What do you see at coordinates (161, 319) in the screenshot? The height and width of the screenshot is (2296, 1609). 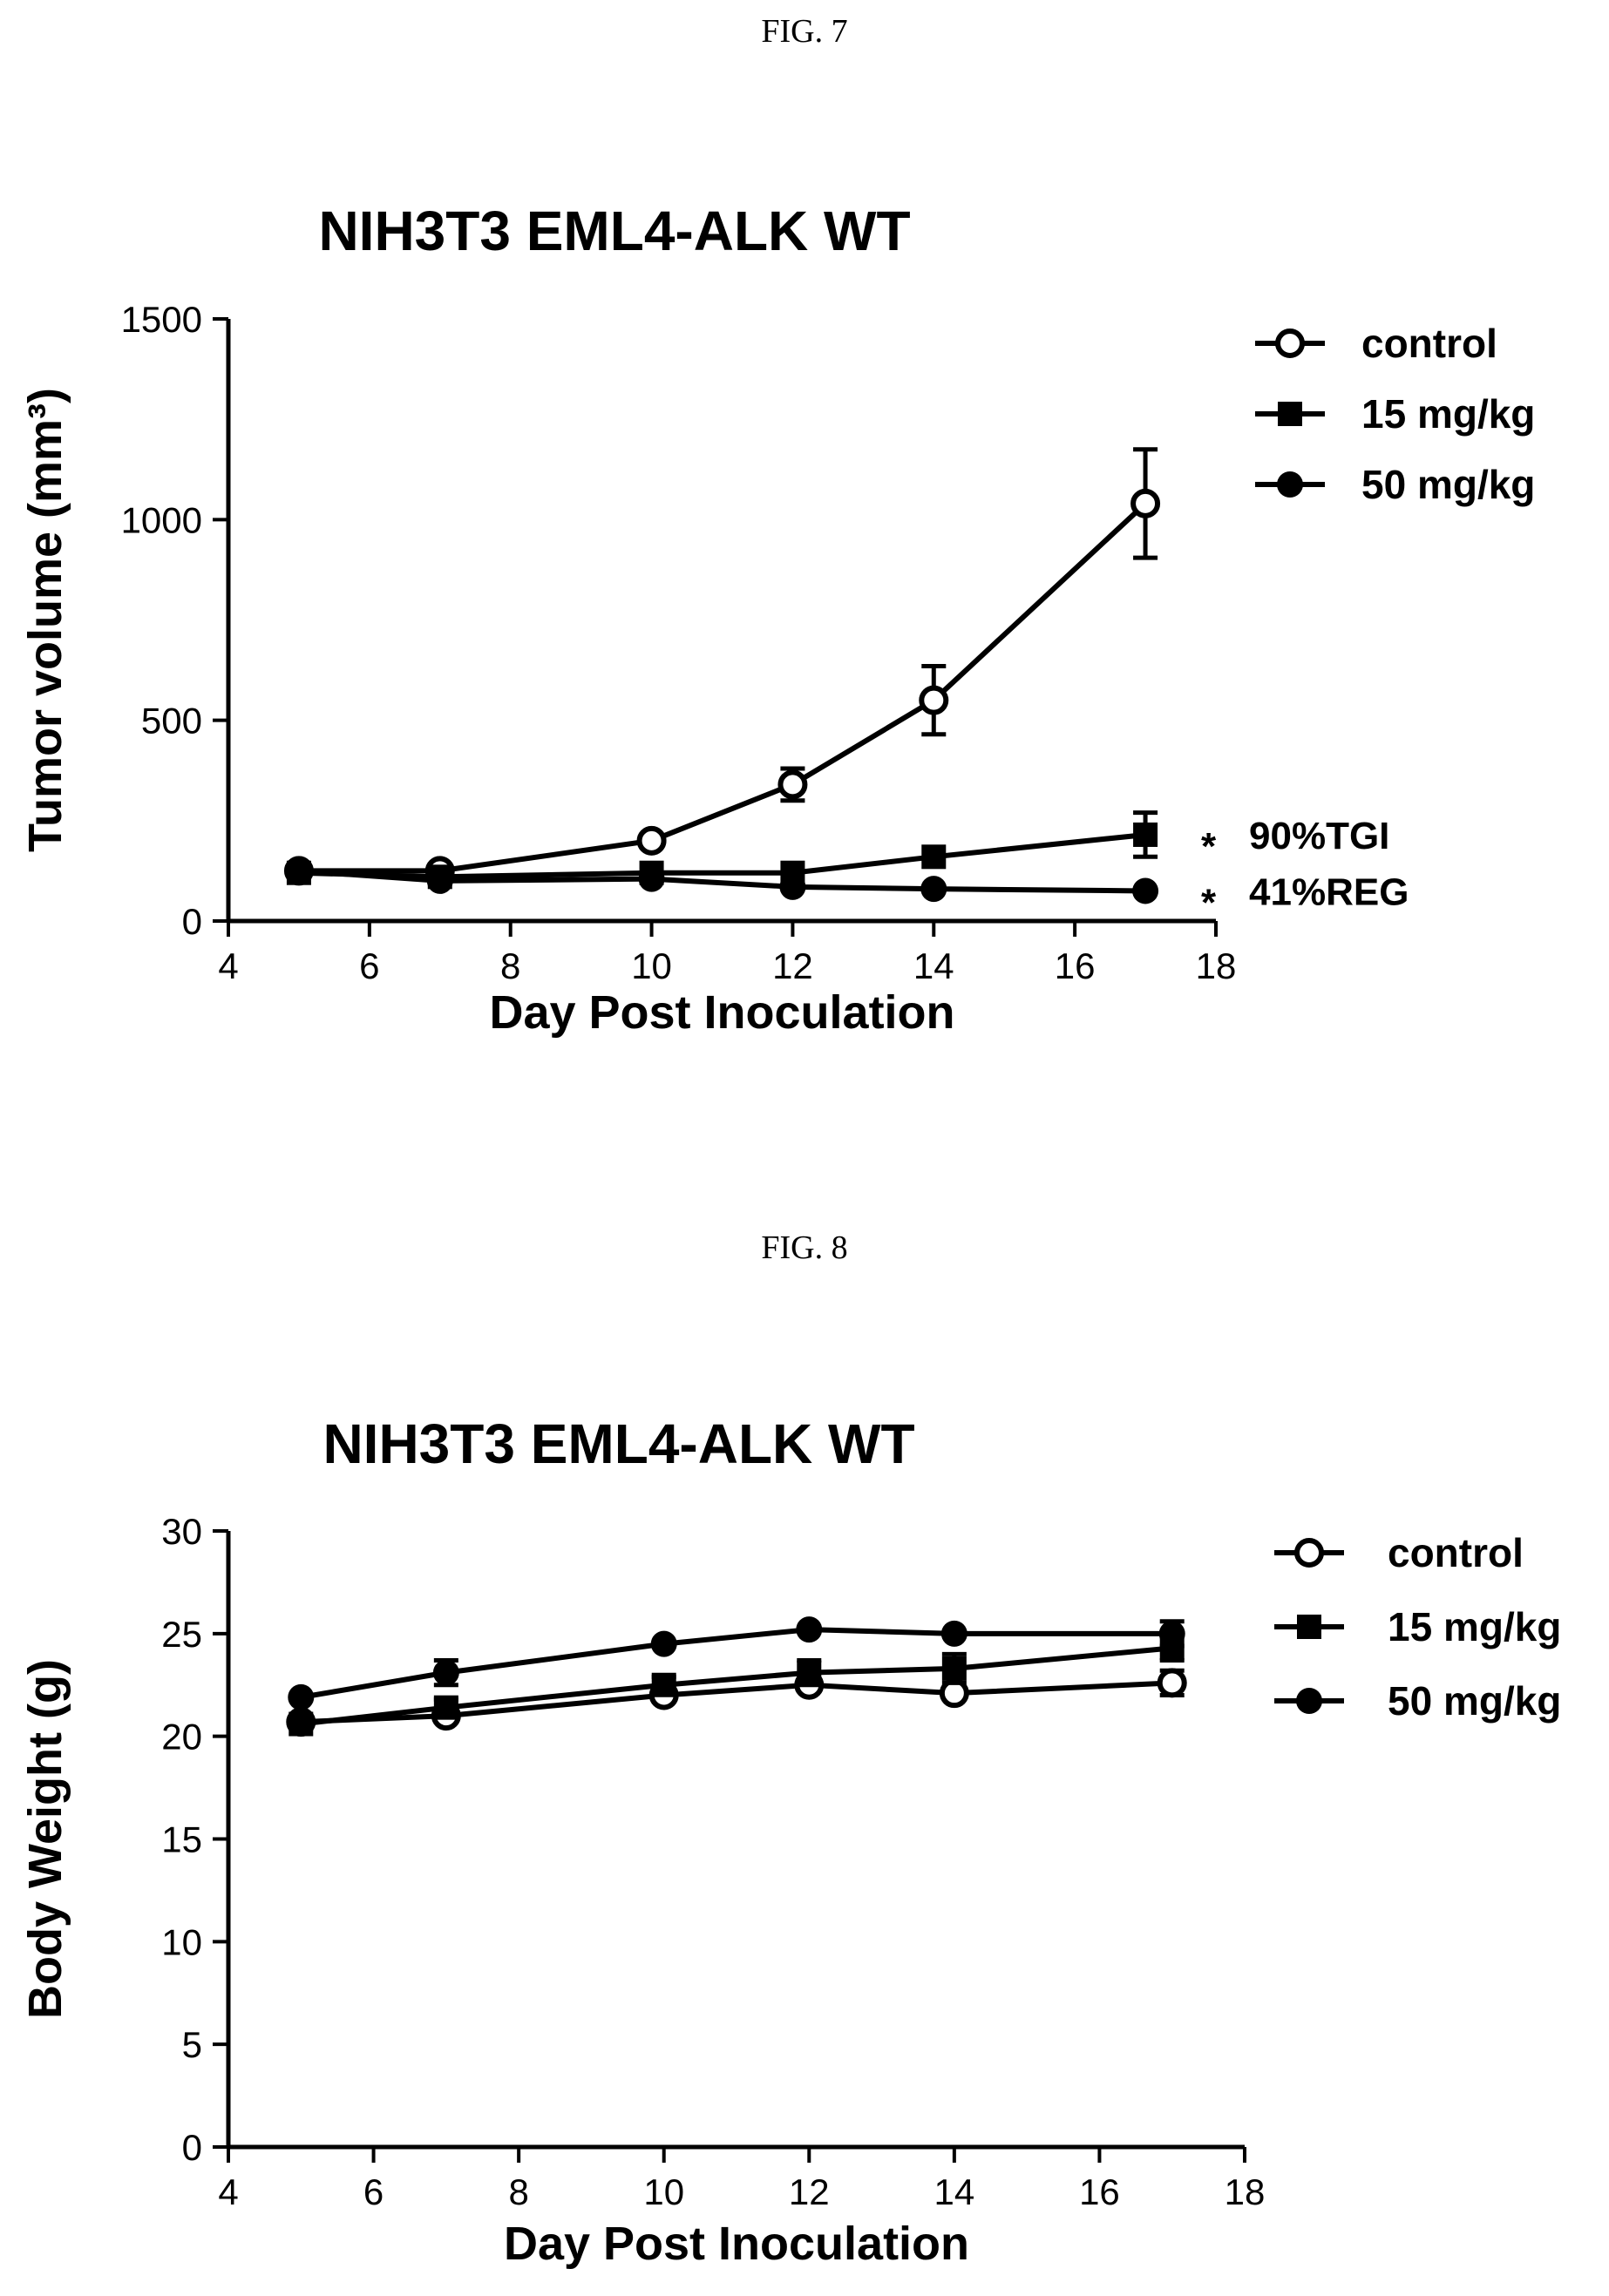 I see `y-tick-label: 1500` at bounding box center [161, 319].